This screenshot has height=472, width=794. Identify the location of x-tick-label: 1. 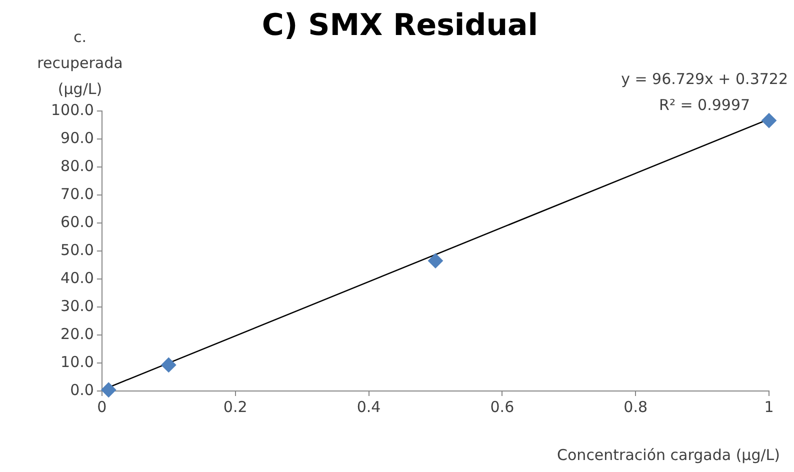
(769, 407).